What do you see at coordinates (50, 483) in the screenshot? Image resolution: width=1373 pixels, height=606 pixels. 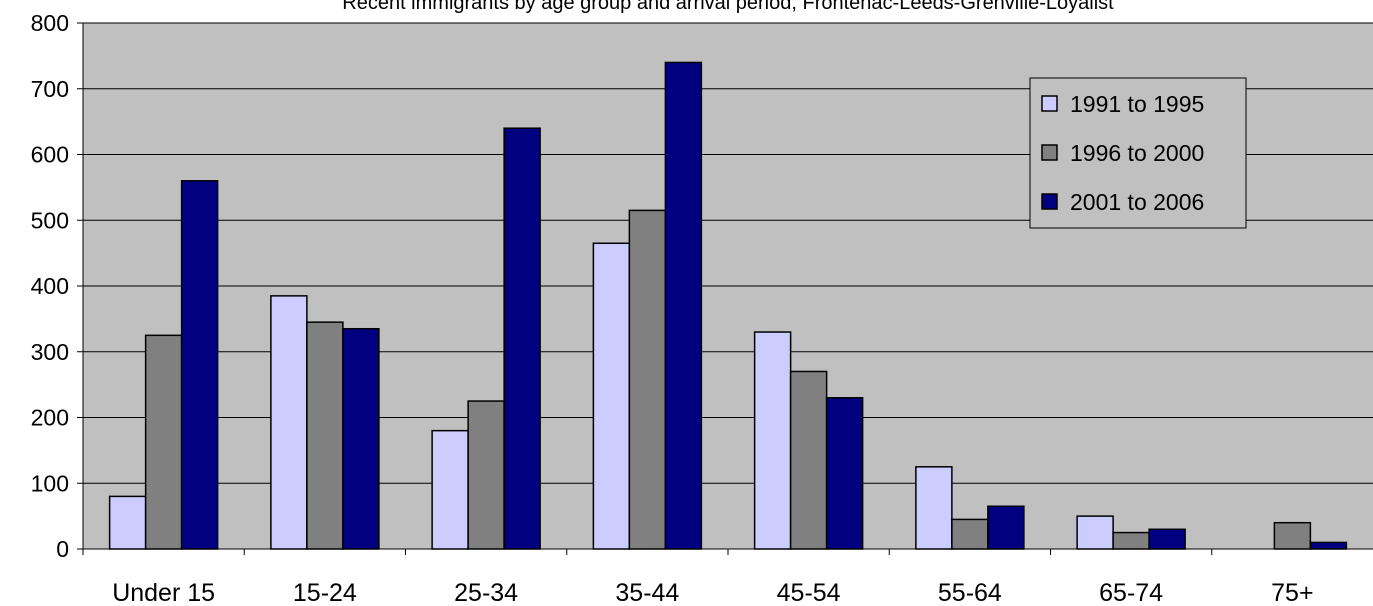 I see `y-tick-label: 100` at bounding box center [50, 483].